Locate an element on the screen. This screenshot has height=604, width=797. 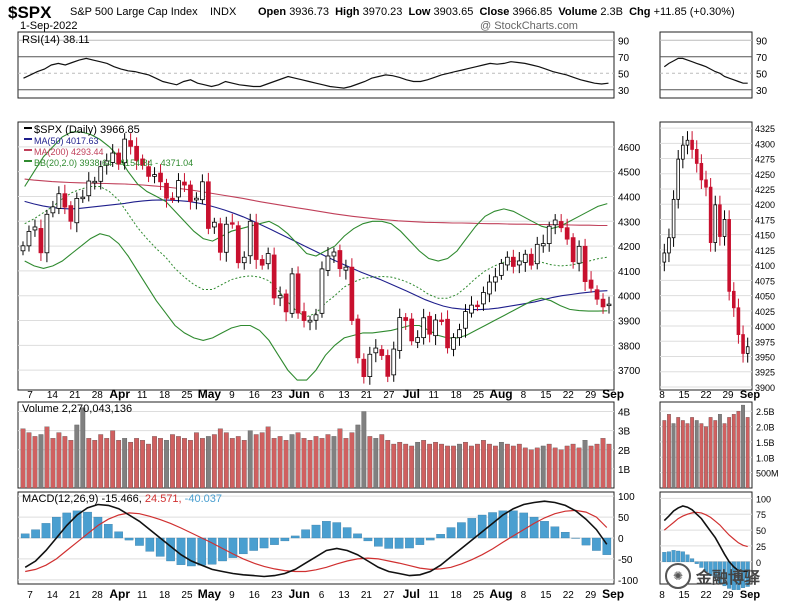
low-value: 3903.65 is located at coordinates (453, 12).